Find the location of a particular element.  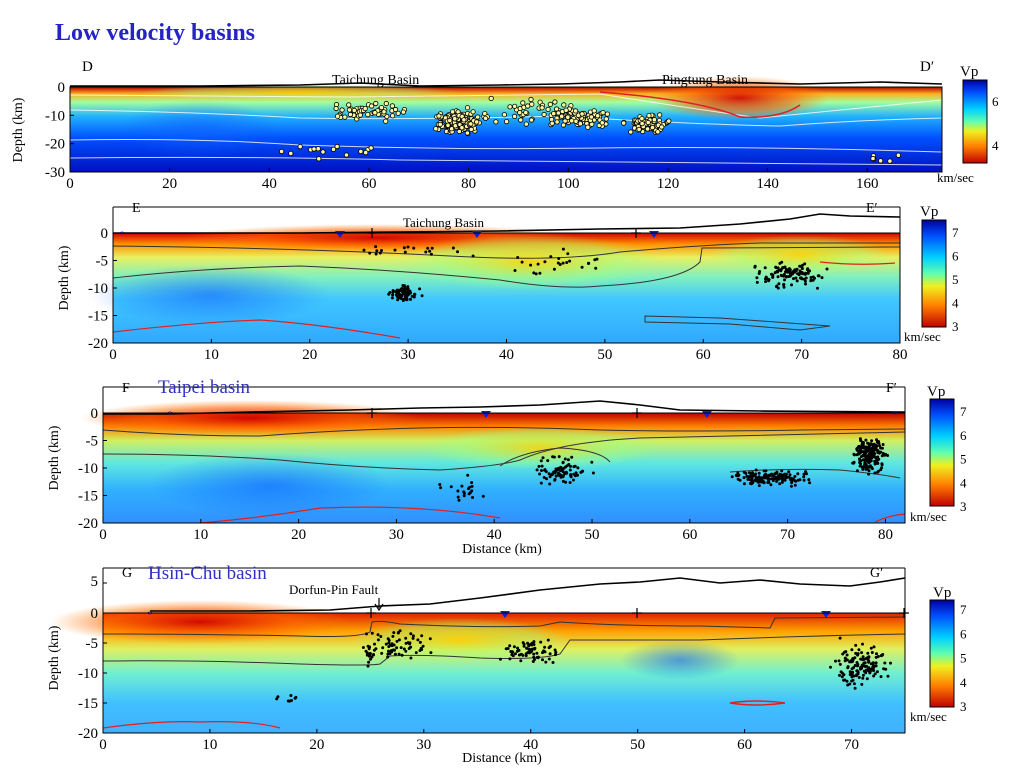

panel-g-xlabel: Distance (km) is located at coordinates (502, 758).